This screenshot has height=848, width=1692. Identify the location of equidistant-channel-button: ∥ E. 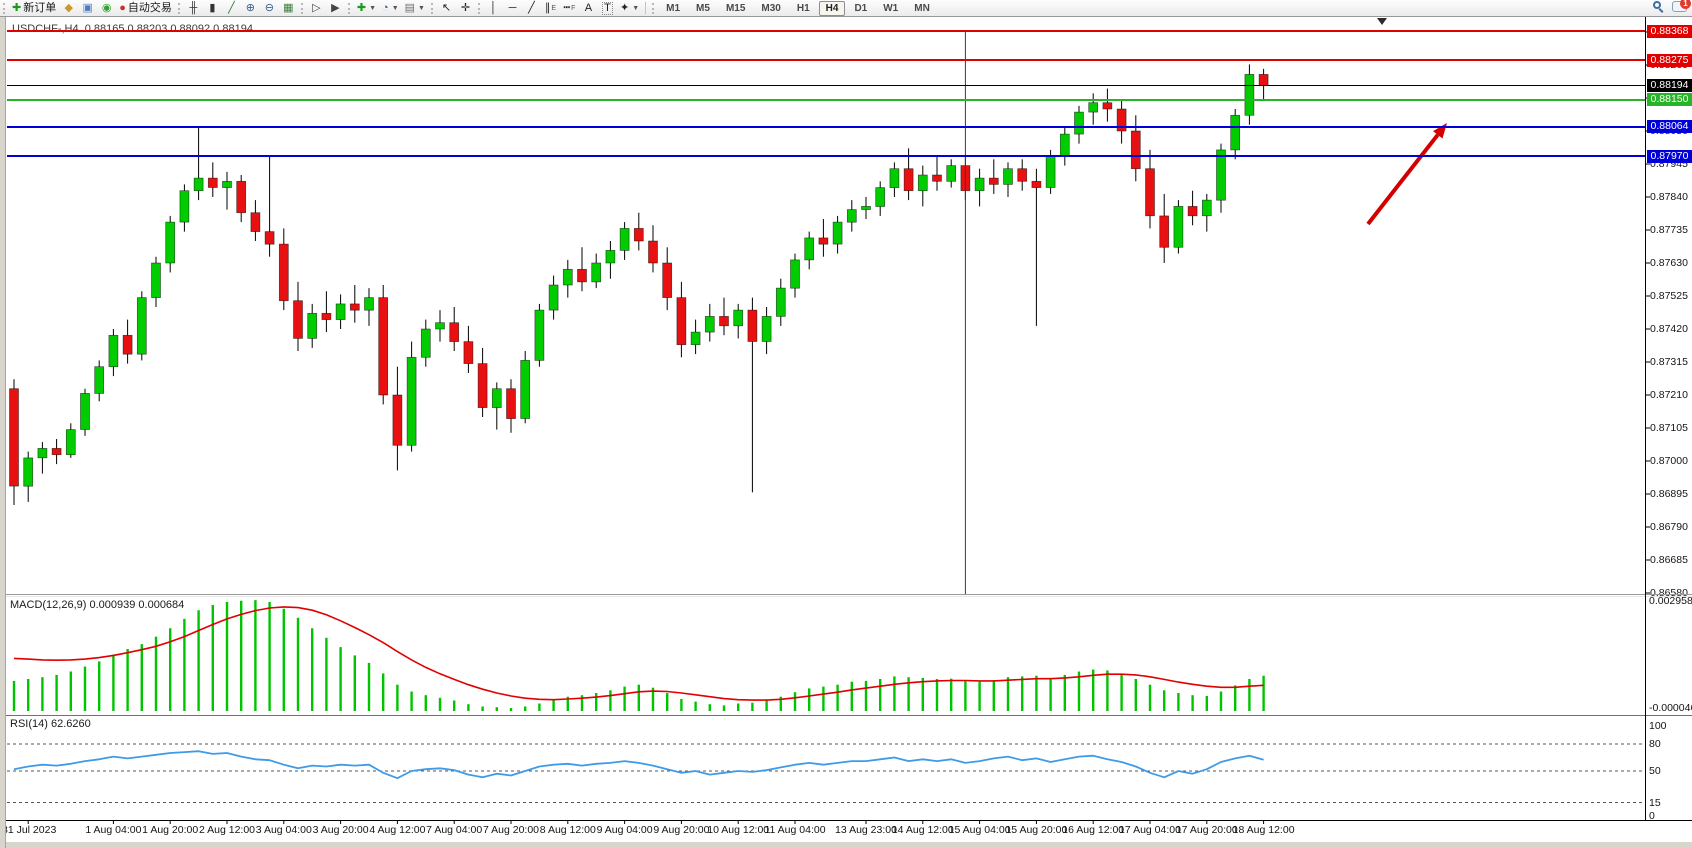
(550, 8).